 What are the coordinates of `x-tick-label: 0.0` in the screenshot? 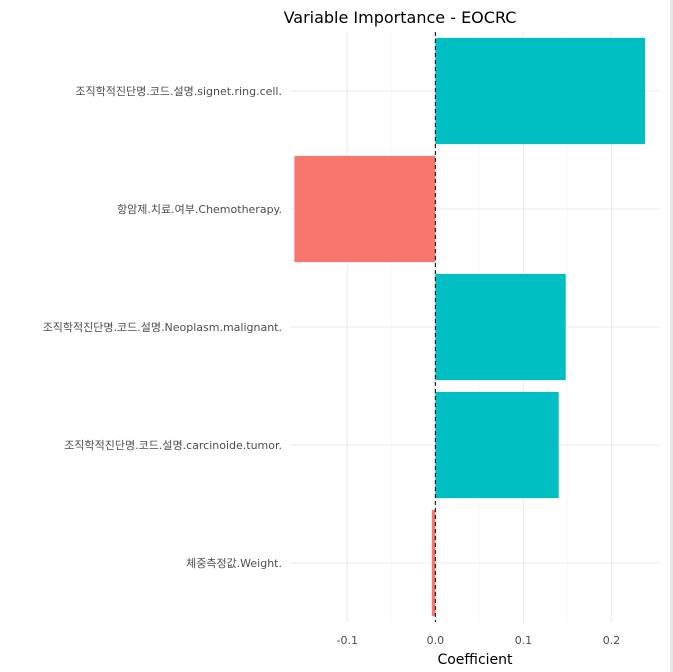 It's located at (436, 640).